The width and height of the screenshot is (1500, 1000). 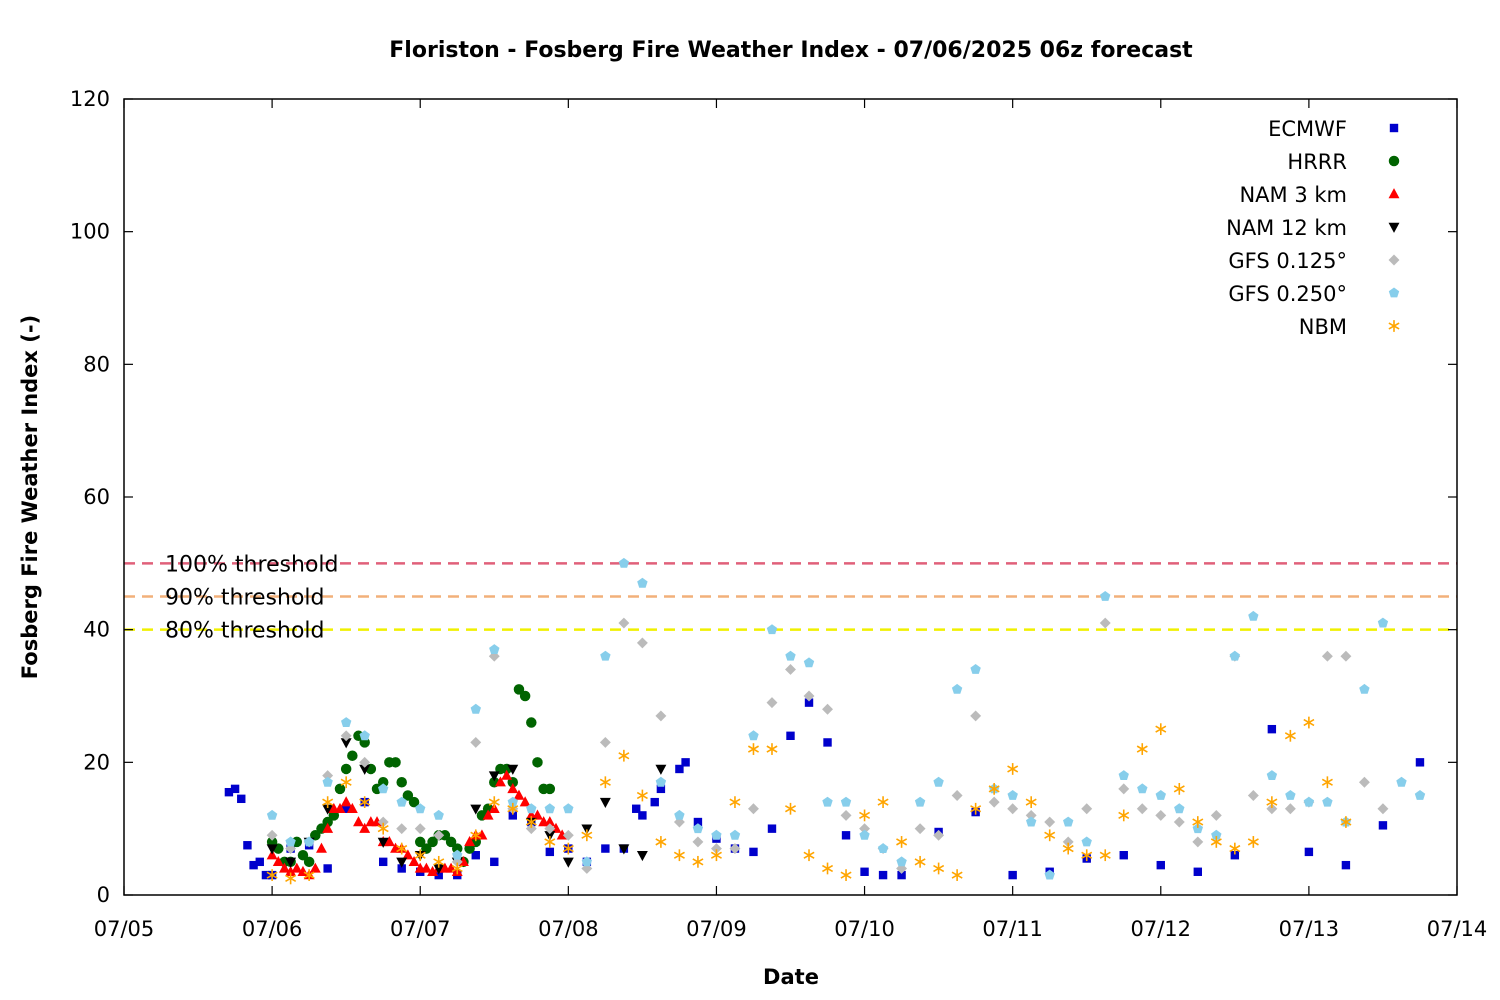 What do you see at coordinates (1309, 929) in the screenshot?
I see `x-tick-label: 07/13` at bounding box center [1309, 929].